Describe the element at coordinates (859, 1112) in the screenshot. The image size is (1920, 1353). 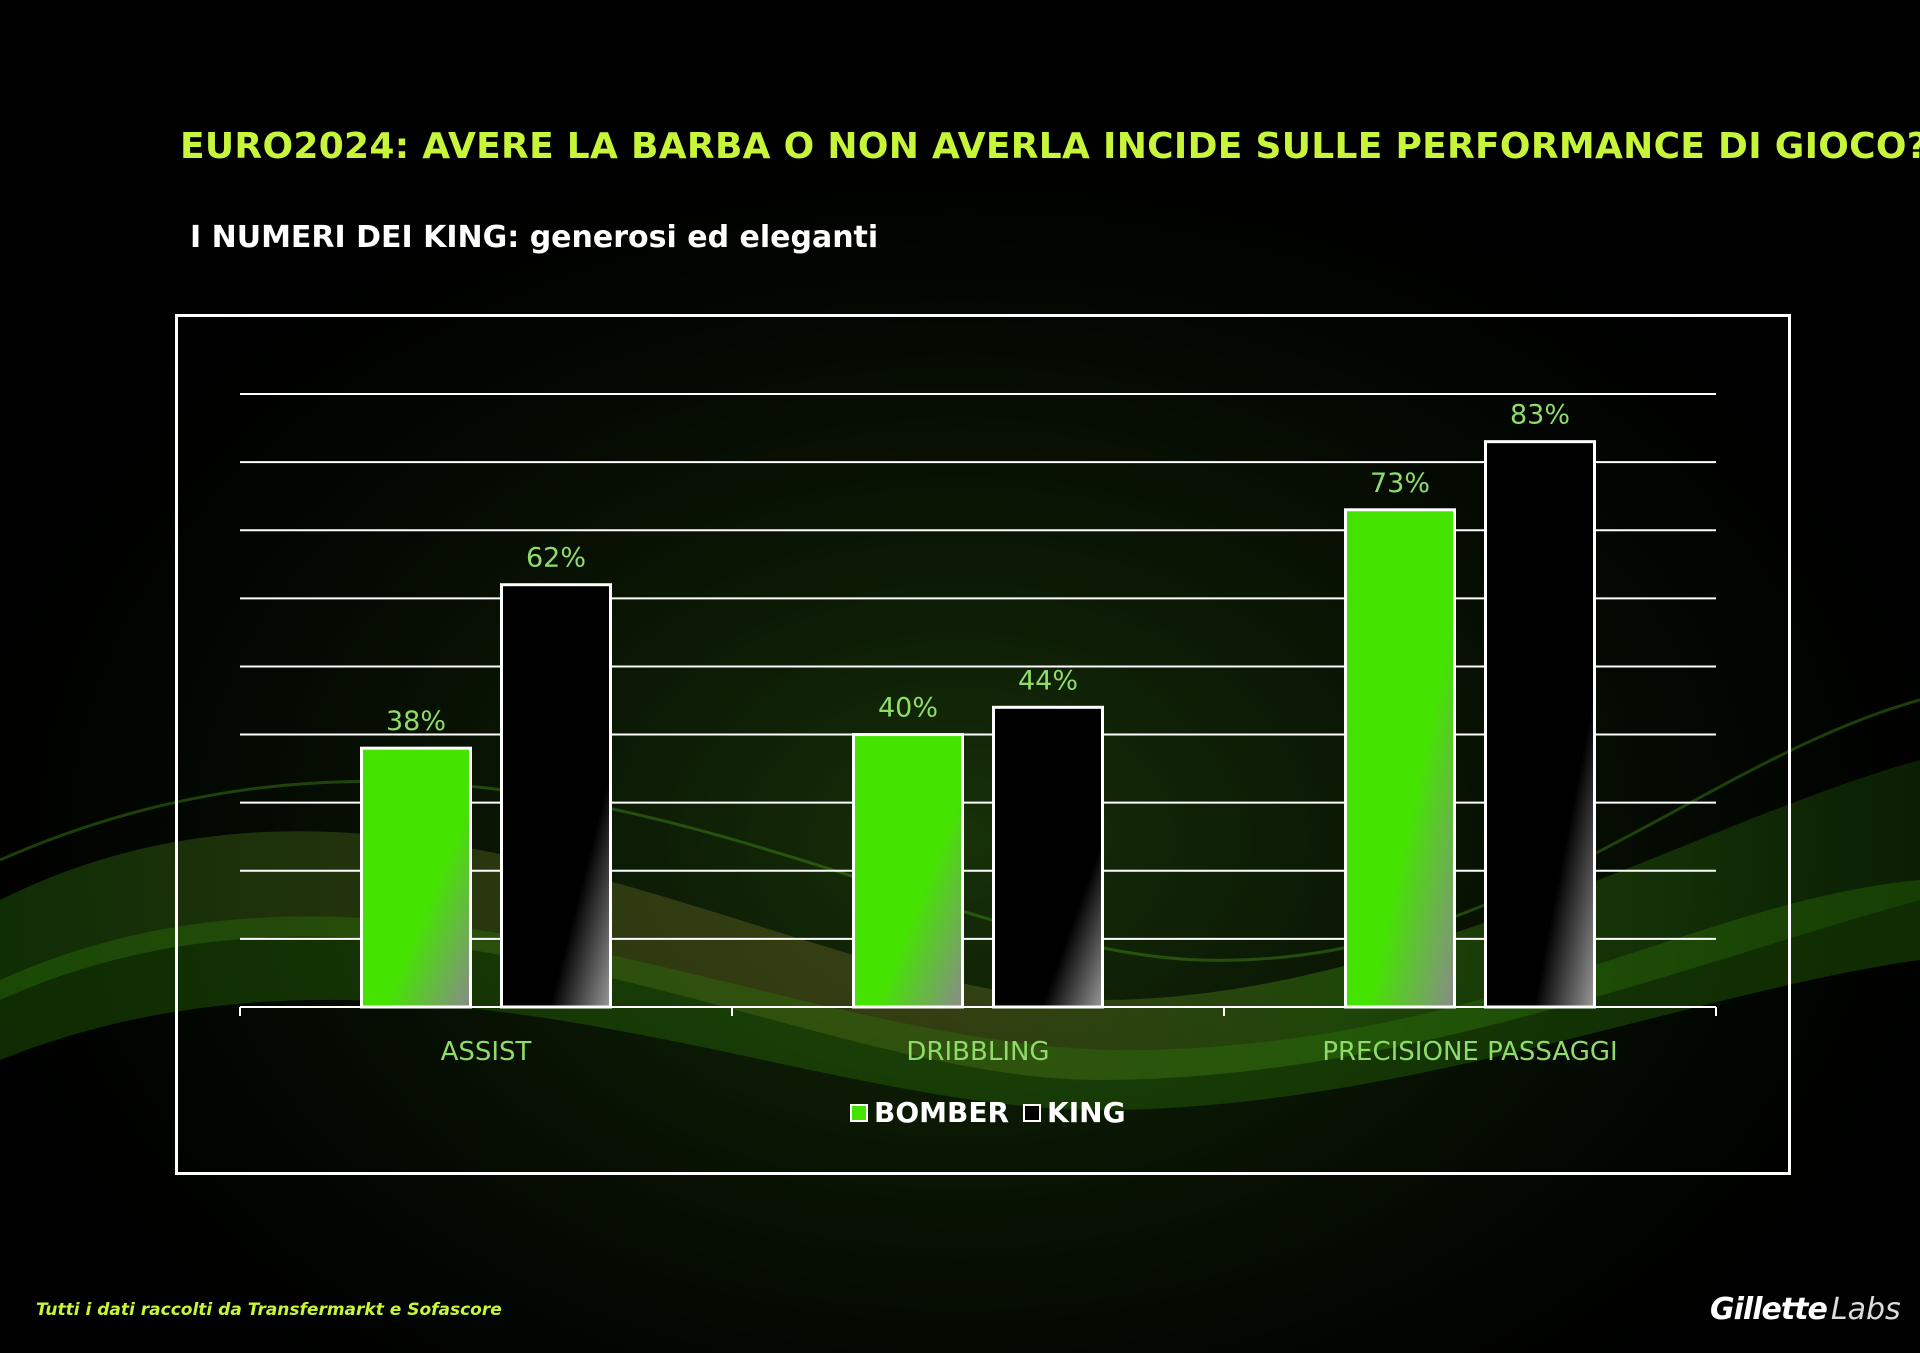
I see `legend-swatch-bomber` at that location.